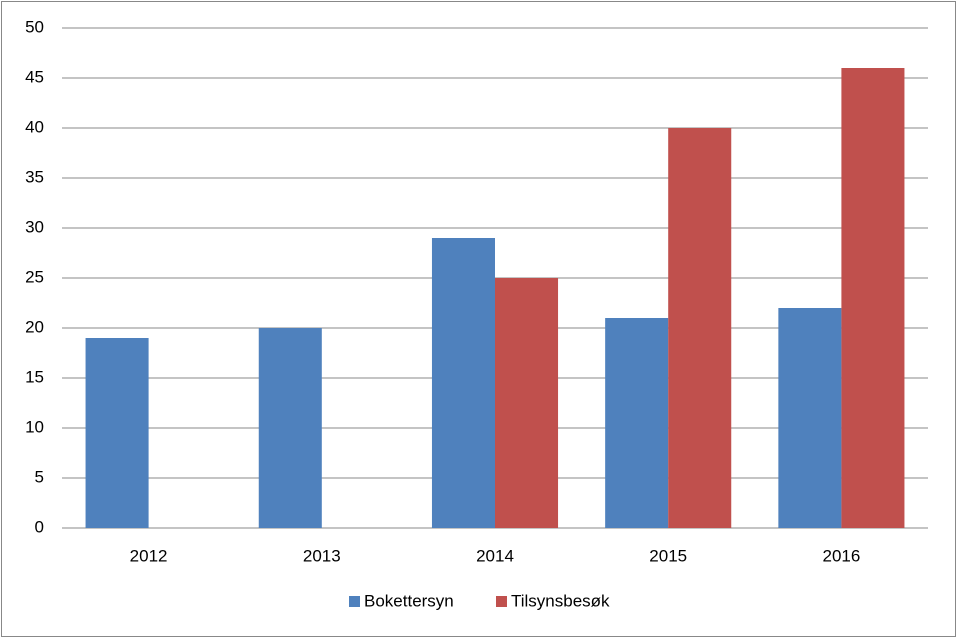 The width and height of the screenshot is (958, 640). What do you see at coordinates (668, 555) in the screenshot?
I see `x-tick-label: 2015` at bounding box center [668, 555].